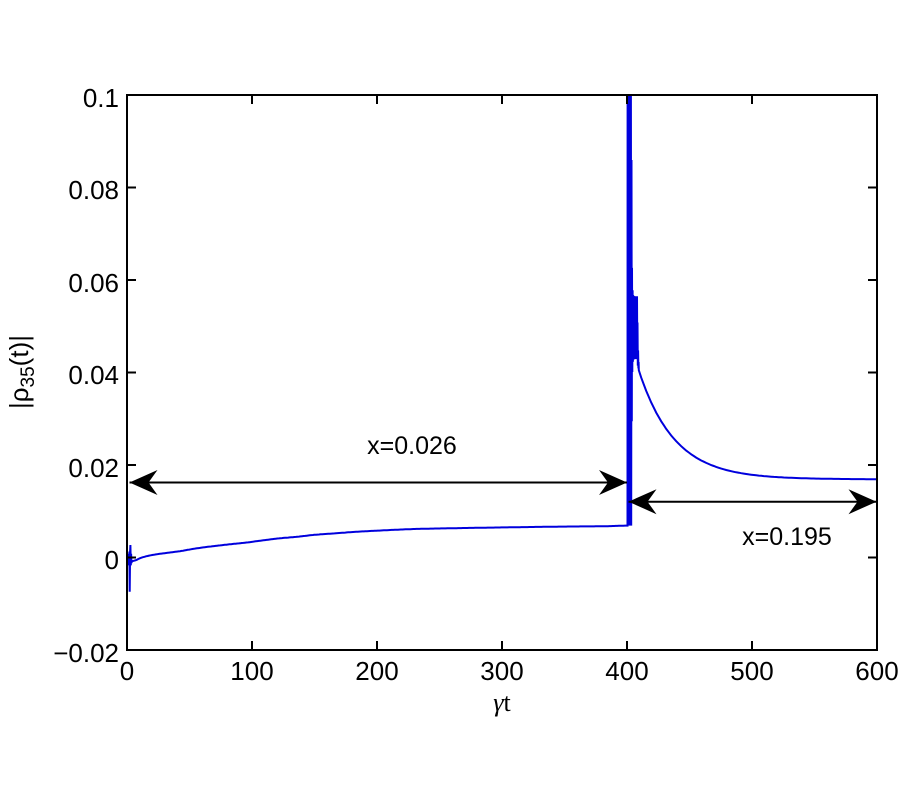 Image resolution: width=900 pixels, height=805 pixels. I want to click on svg-text: x=0.195, so click(787, 537).